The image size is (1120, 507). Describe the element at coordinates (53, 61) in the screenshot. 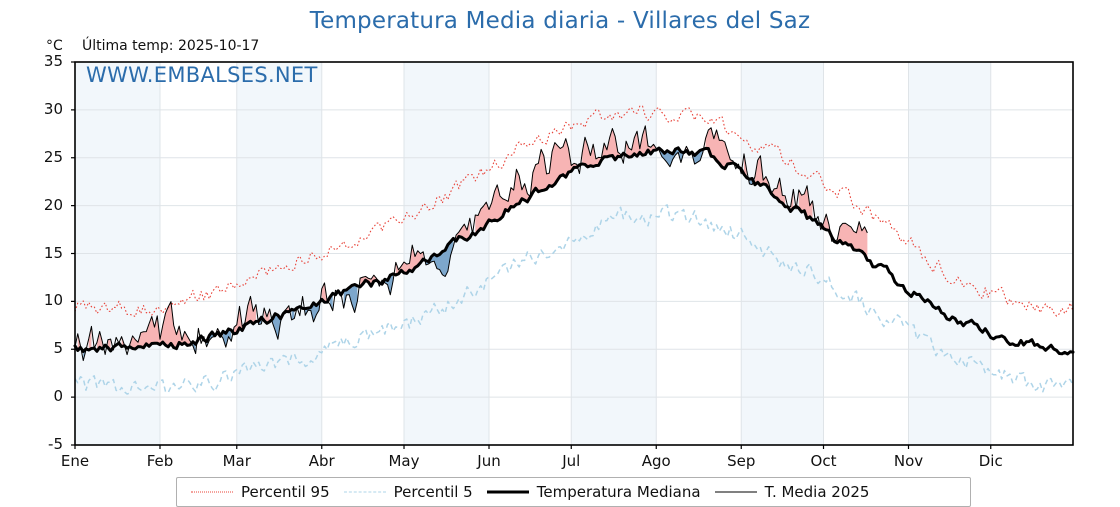

I see `y-tick-label: 35` at that location.